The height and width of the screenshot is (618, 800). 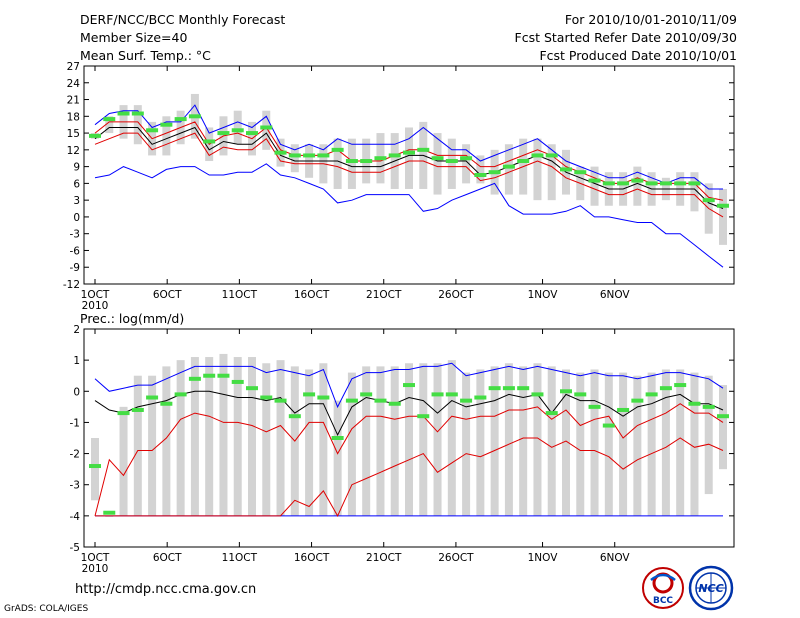 What do you see at coordinates (240, 558) in the screenshot?
I see `prec-xtick-label: 11OCT` at bounding box center [240, 558].